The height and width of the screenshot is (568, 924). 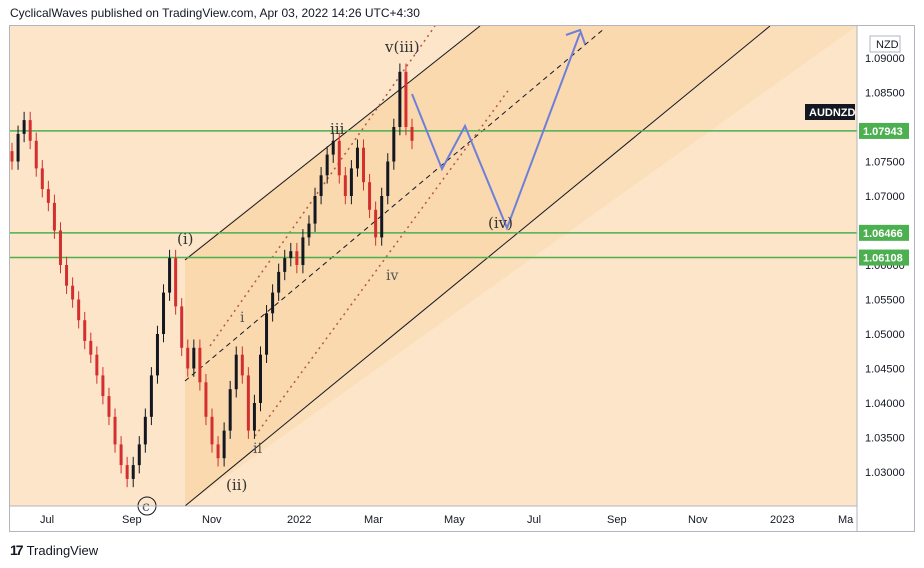 I want to click on level-tag-label: 1.06466, so click(x=883, y=234).